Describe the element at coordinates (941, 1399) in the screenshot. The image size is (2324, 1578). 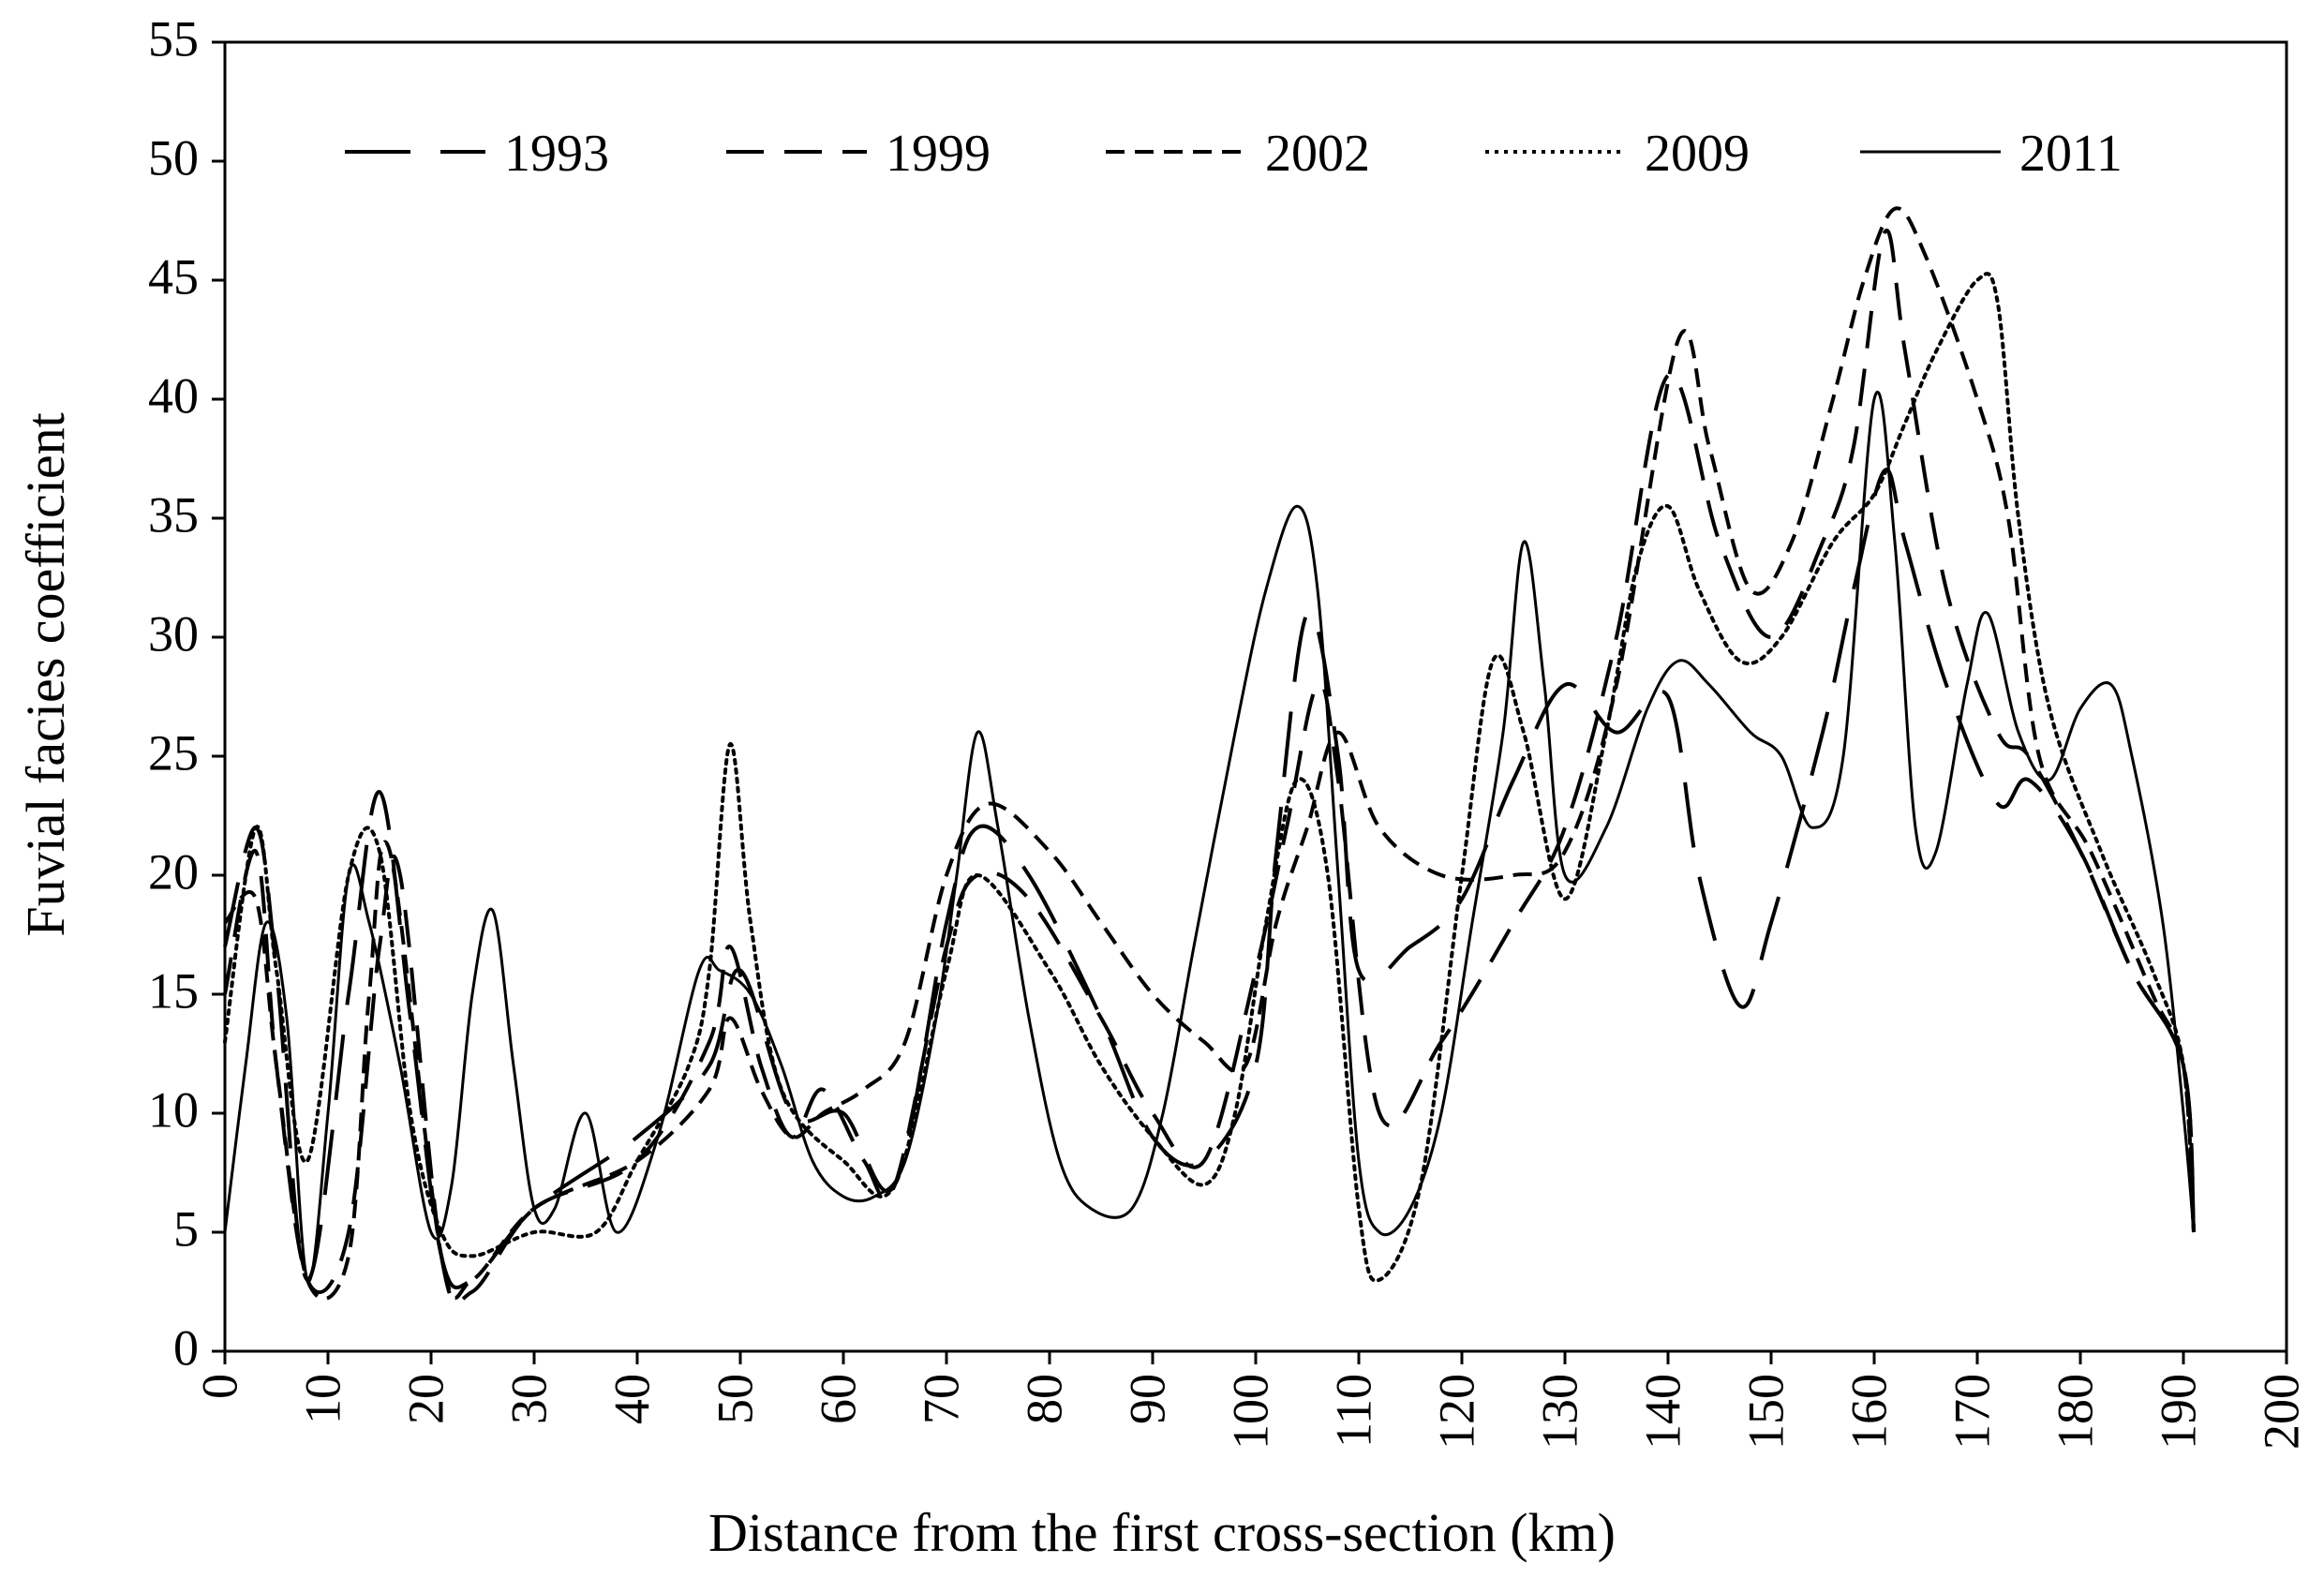
I see `x-tick-label: 70` at that location.